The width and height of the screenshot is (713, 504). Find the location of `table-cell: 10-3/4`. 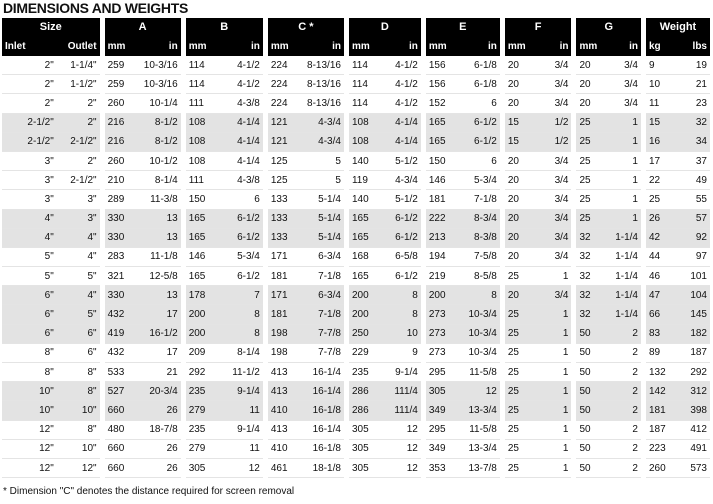

table-cell: 10-3/4 is located at coordinates (480, 314).